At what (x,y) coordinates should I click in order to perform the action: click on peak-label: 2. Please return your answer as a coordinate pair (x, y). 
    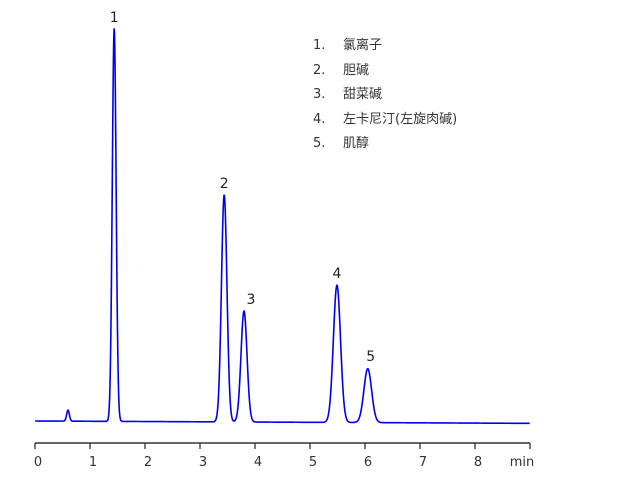
    Looking at the image, I should click on (224, 184).